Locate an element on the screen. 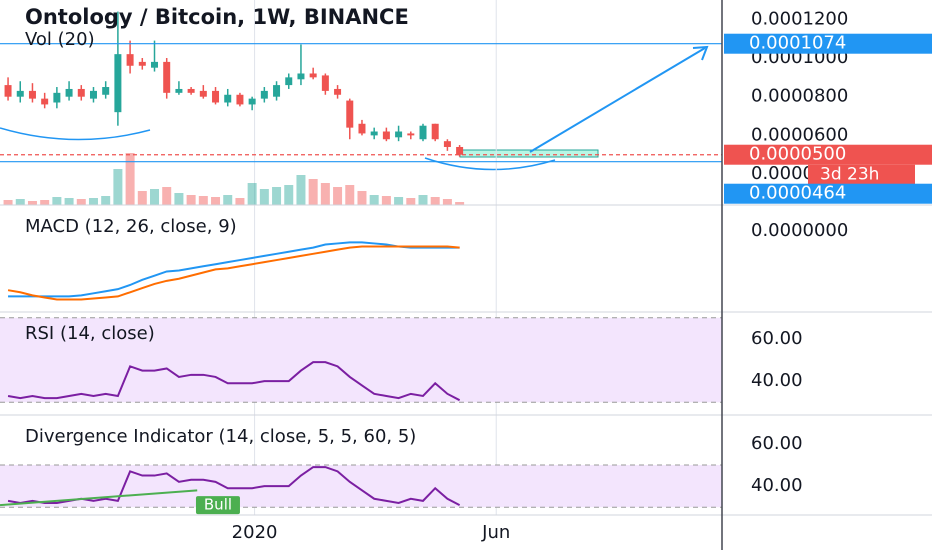  price-label: 0.0001074 is located at coordinates (797, 43).